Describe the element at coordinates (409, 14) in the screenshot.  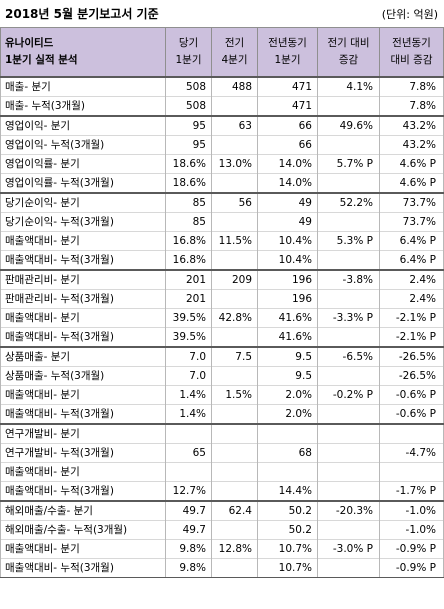
I see `unit-note: (단위: 억원)` at that location.